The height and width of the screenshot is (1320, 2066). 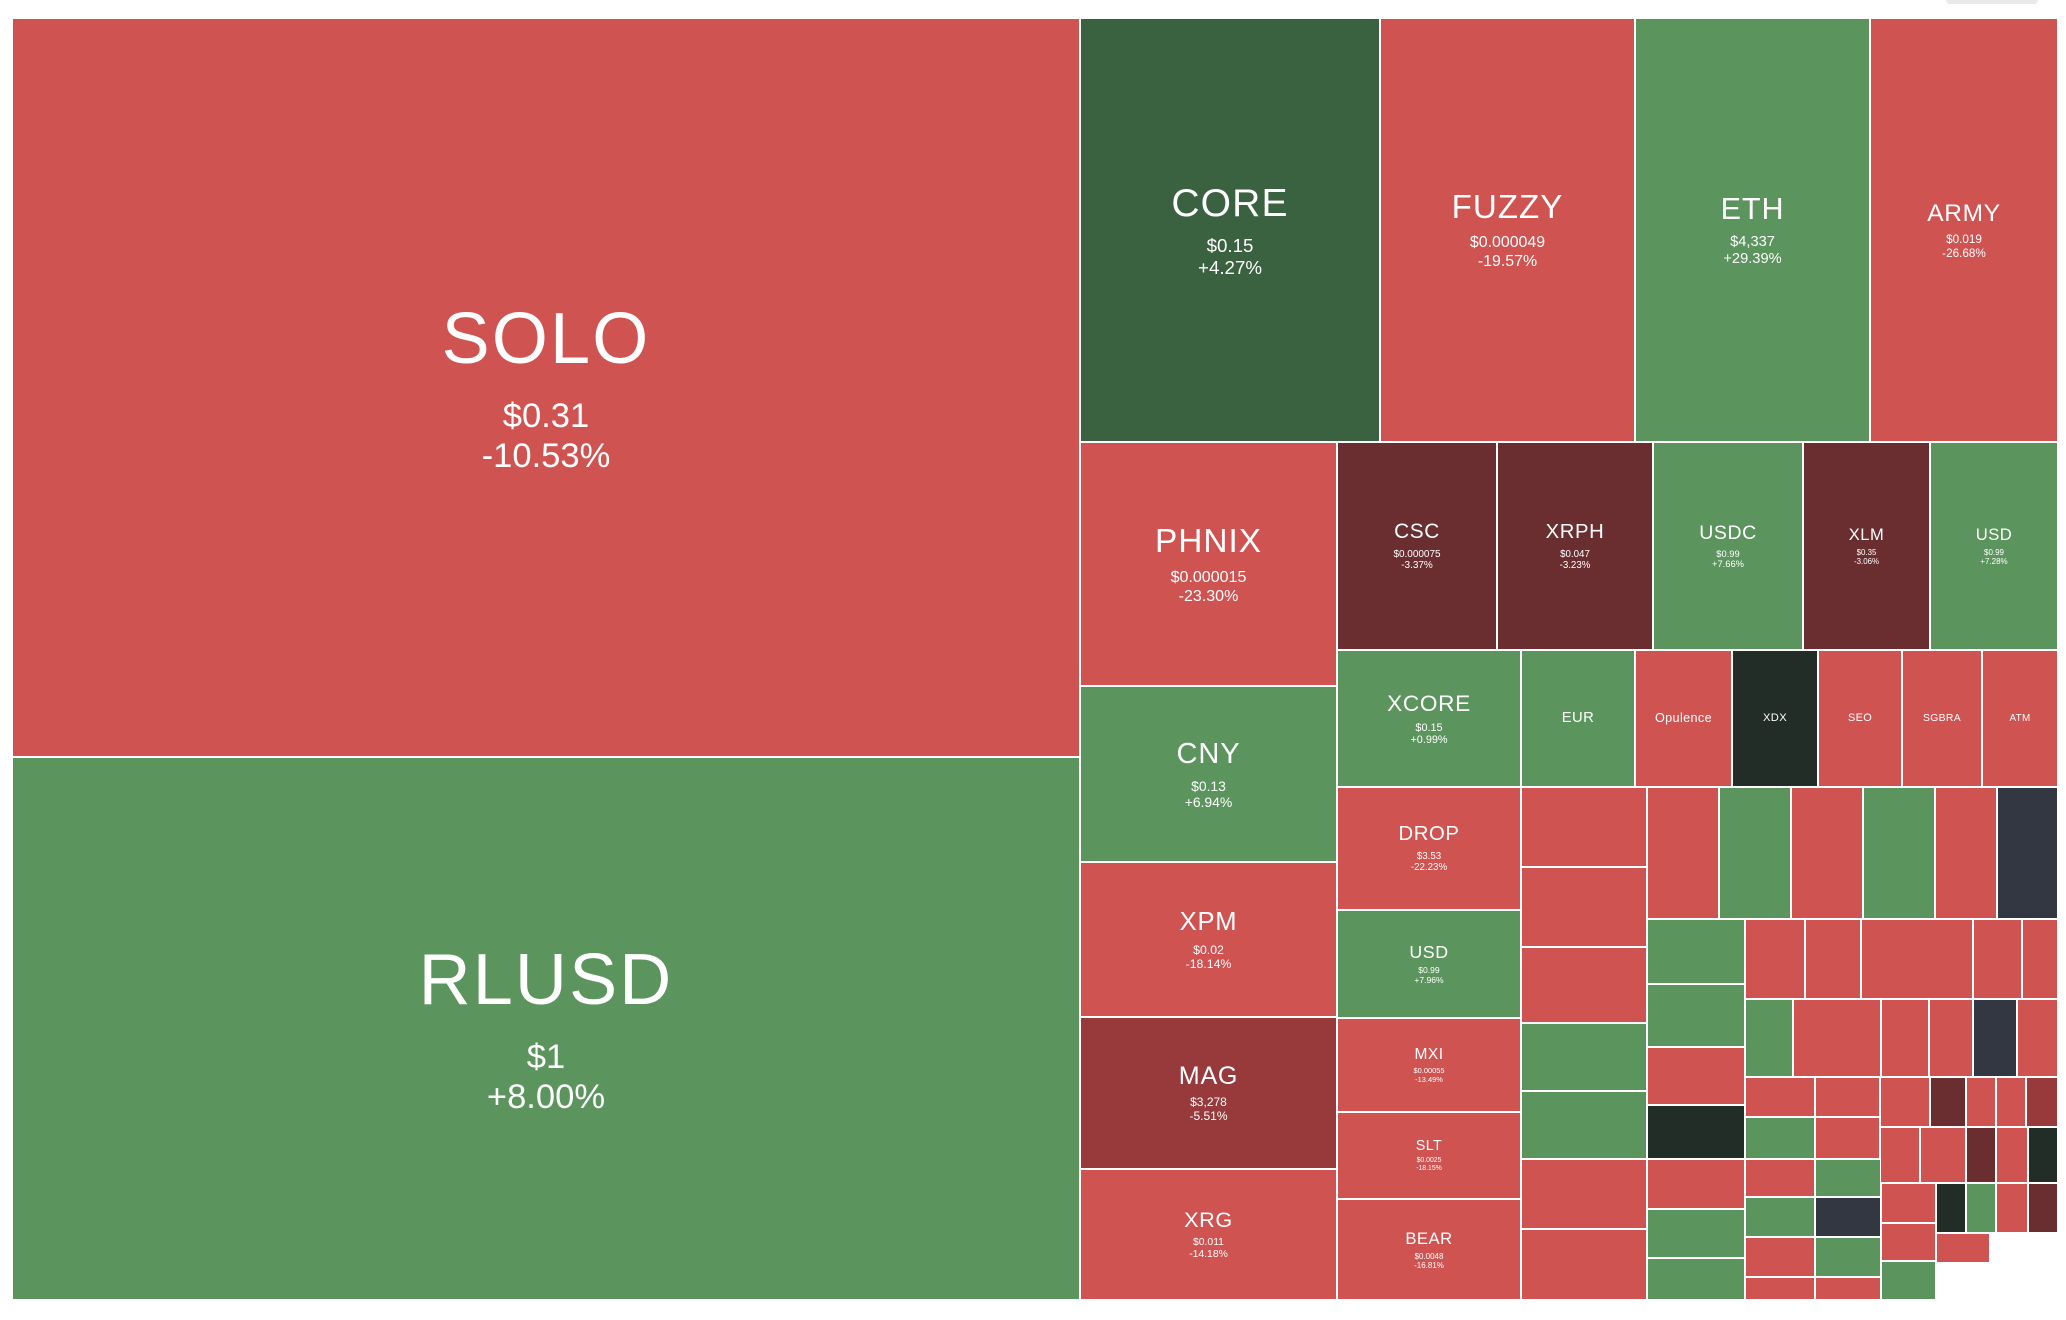 I want to click on tile-csc: CSC $0.000075 -3.37%, so click(x=1417, y=546).